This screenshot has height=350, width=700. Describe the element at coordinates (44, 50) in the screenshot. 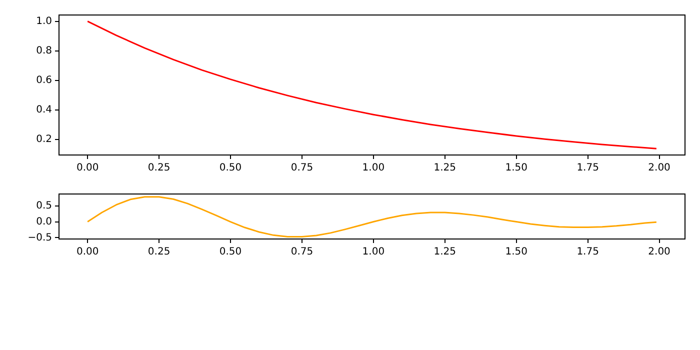

I see `y-tick-label: 0.8` at that location.